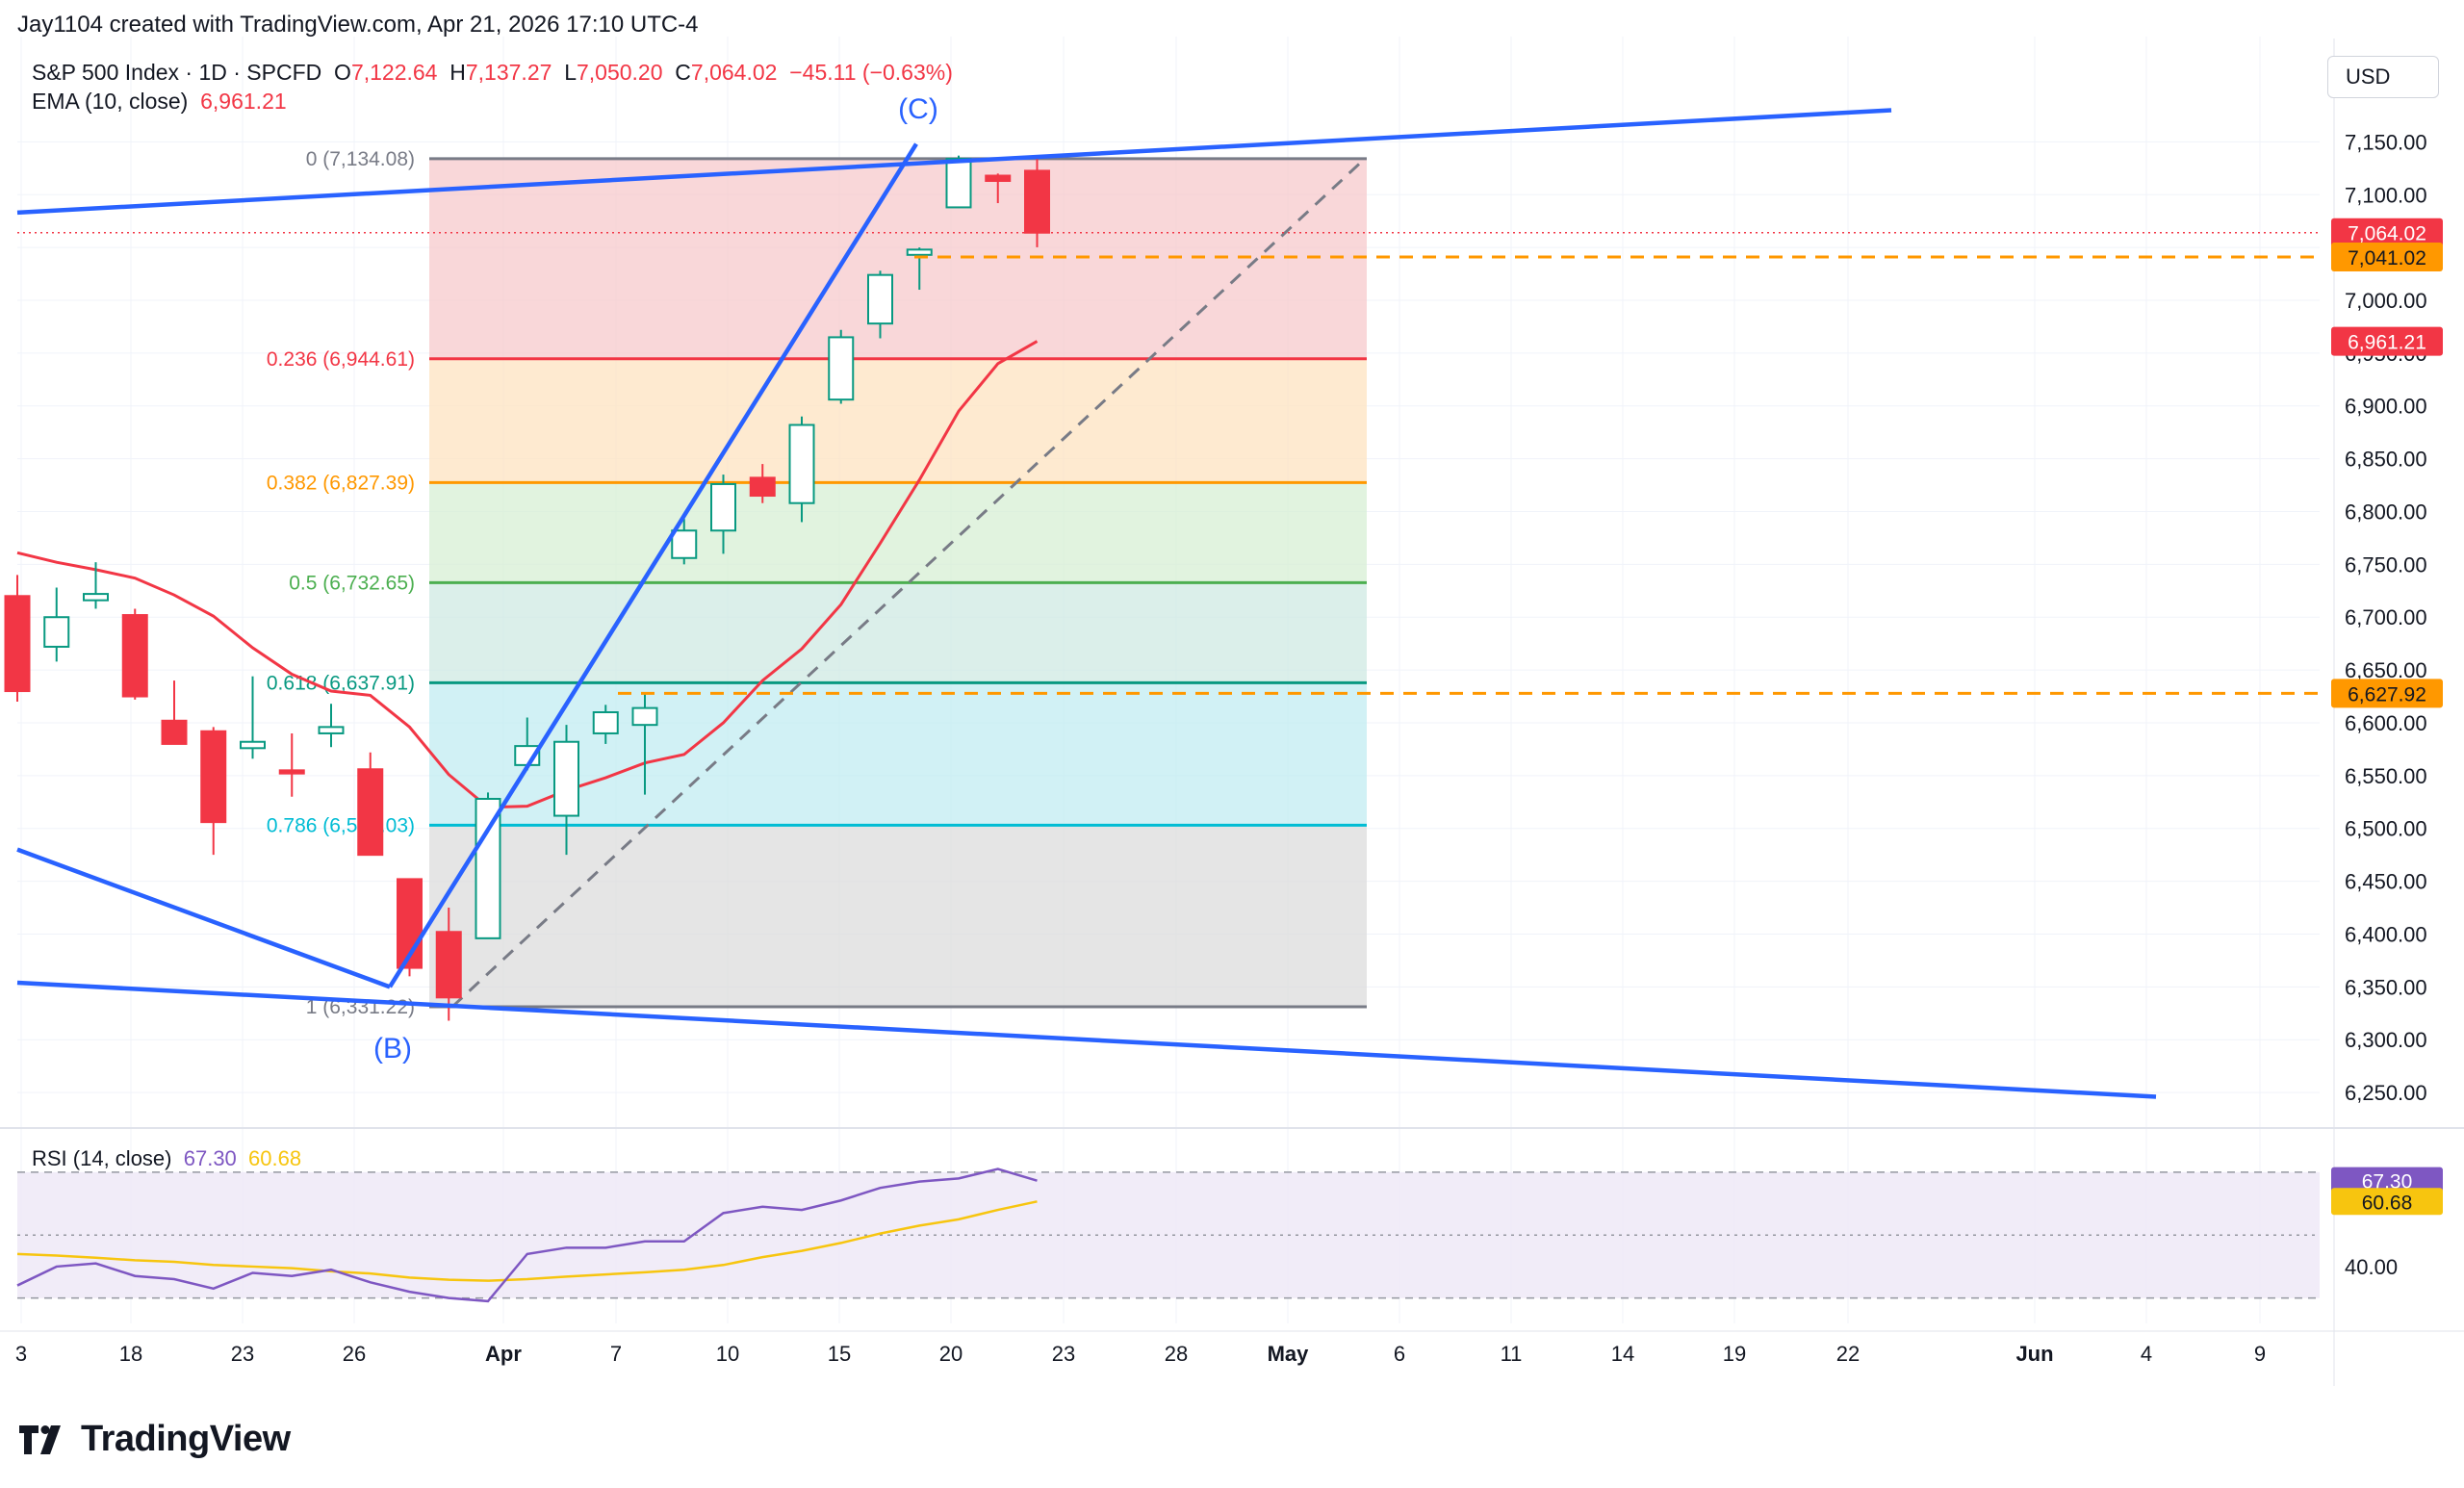  I want to click on x-tick-label: 4, so click(2146, 1354).